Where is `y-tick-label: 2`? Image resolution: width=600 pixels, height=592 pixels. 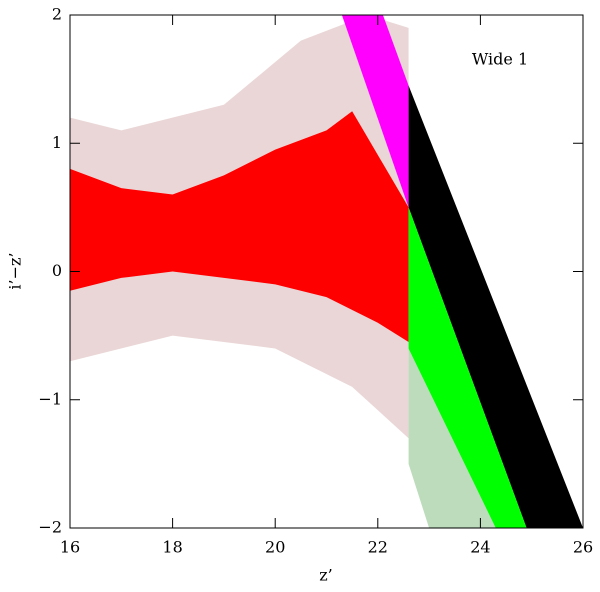
y-tick-label: 2 is located at coordinates (57, 14).